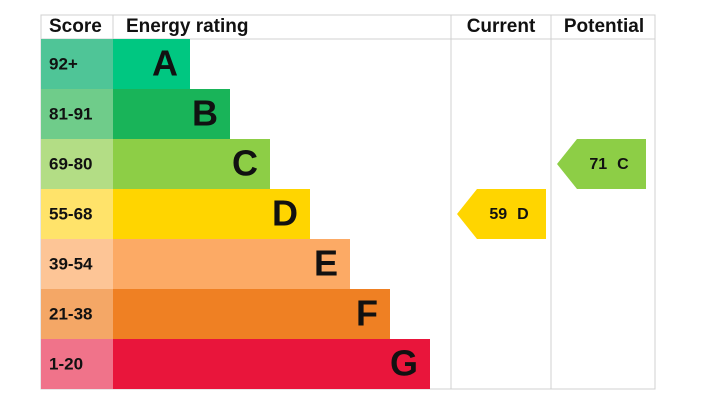 The image size is (704, 414). Describe the element at coordinates (623, 164) in the screenshot. I see `potential-letter: C` at that location.